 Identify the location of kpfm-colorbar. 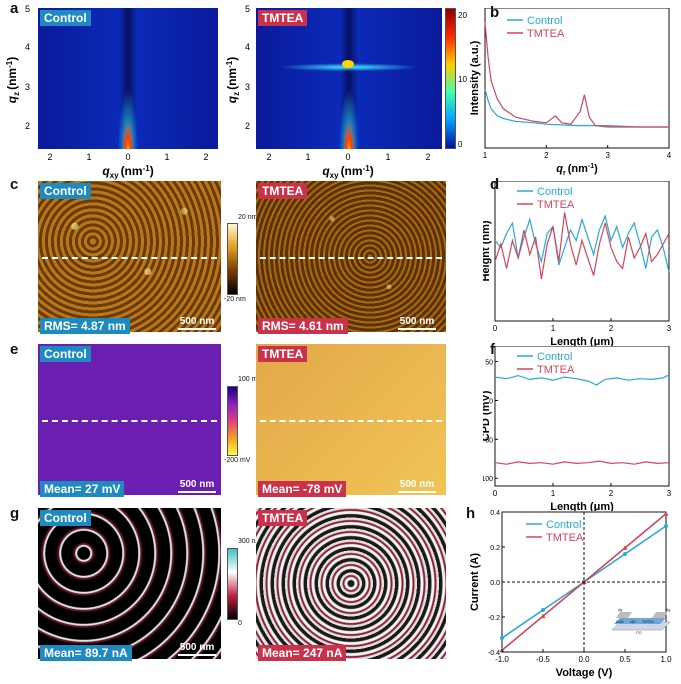
(232, 421).